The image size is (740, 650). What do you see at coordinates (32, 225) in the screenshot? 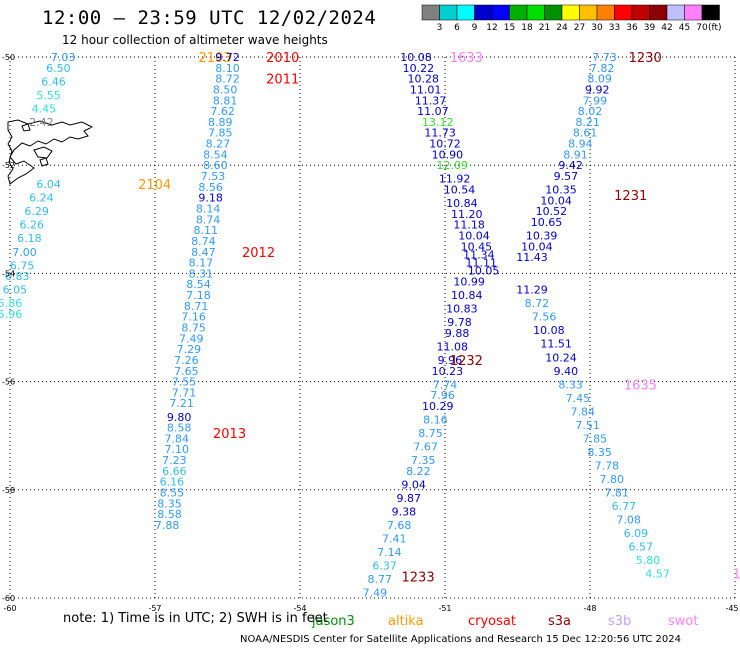
I see `wave-height-value: 6.26` at bounding box center [32, 225].